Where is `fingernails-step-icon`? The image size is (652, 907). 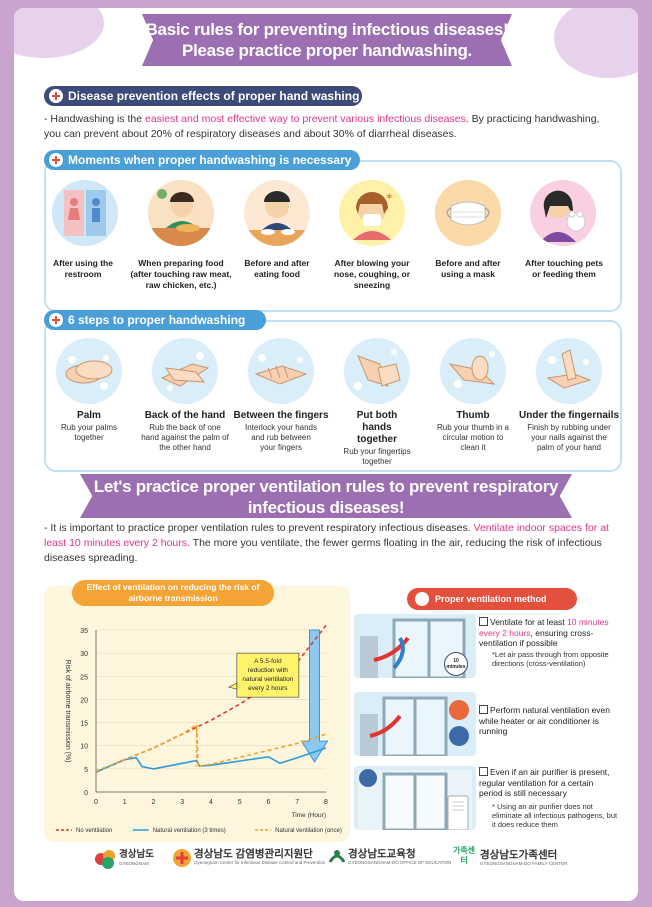 fingernails-step-icon is located at coordinates (569, 371).